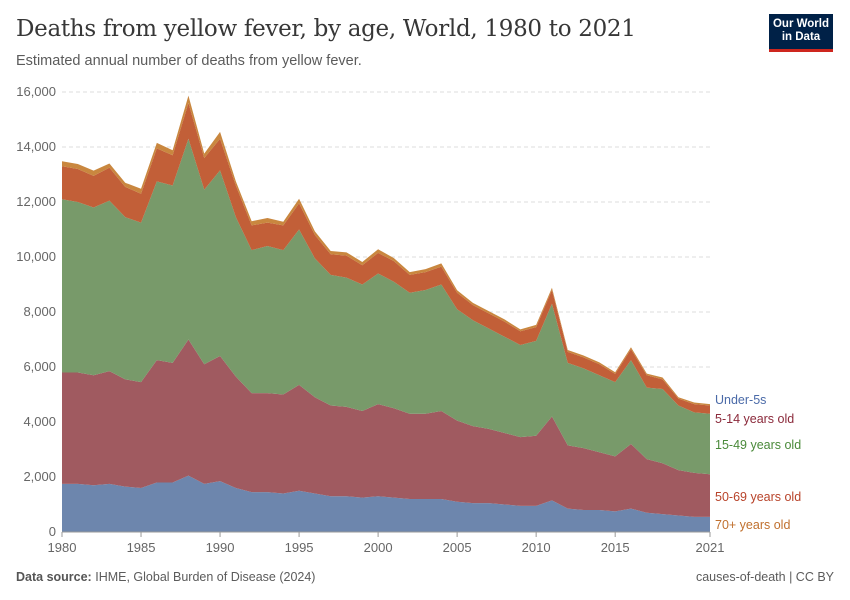 This screenshot has height=600, width=850. Describe the element at coordinates (710, 547) in the screenshot. I see `x-tick-label: 2021` at that location.